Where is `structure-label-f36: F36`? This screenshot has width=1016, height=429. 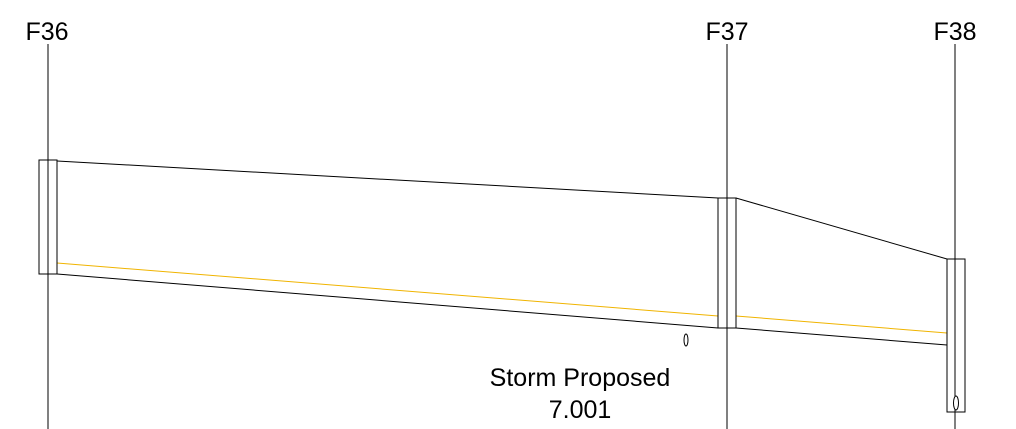 structure-label-f36: F36 is located at coordinates (46, 32).